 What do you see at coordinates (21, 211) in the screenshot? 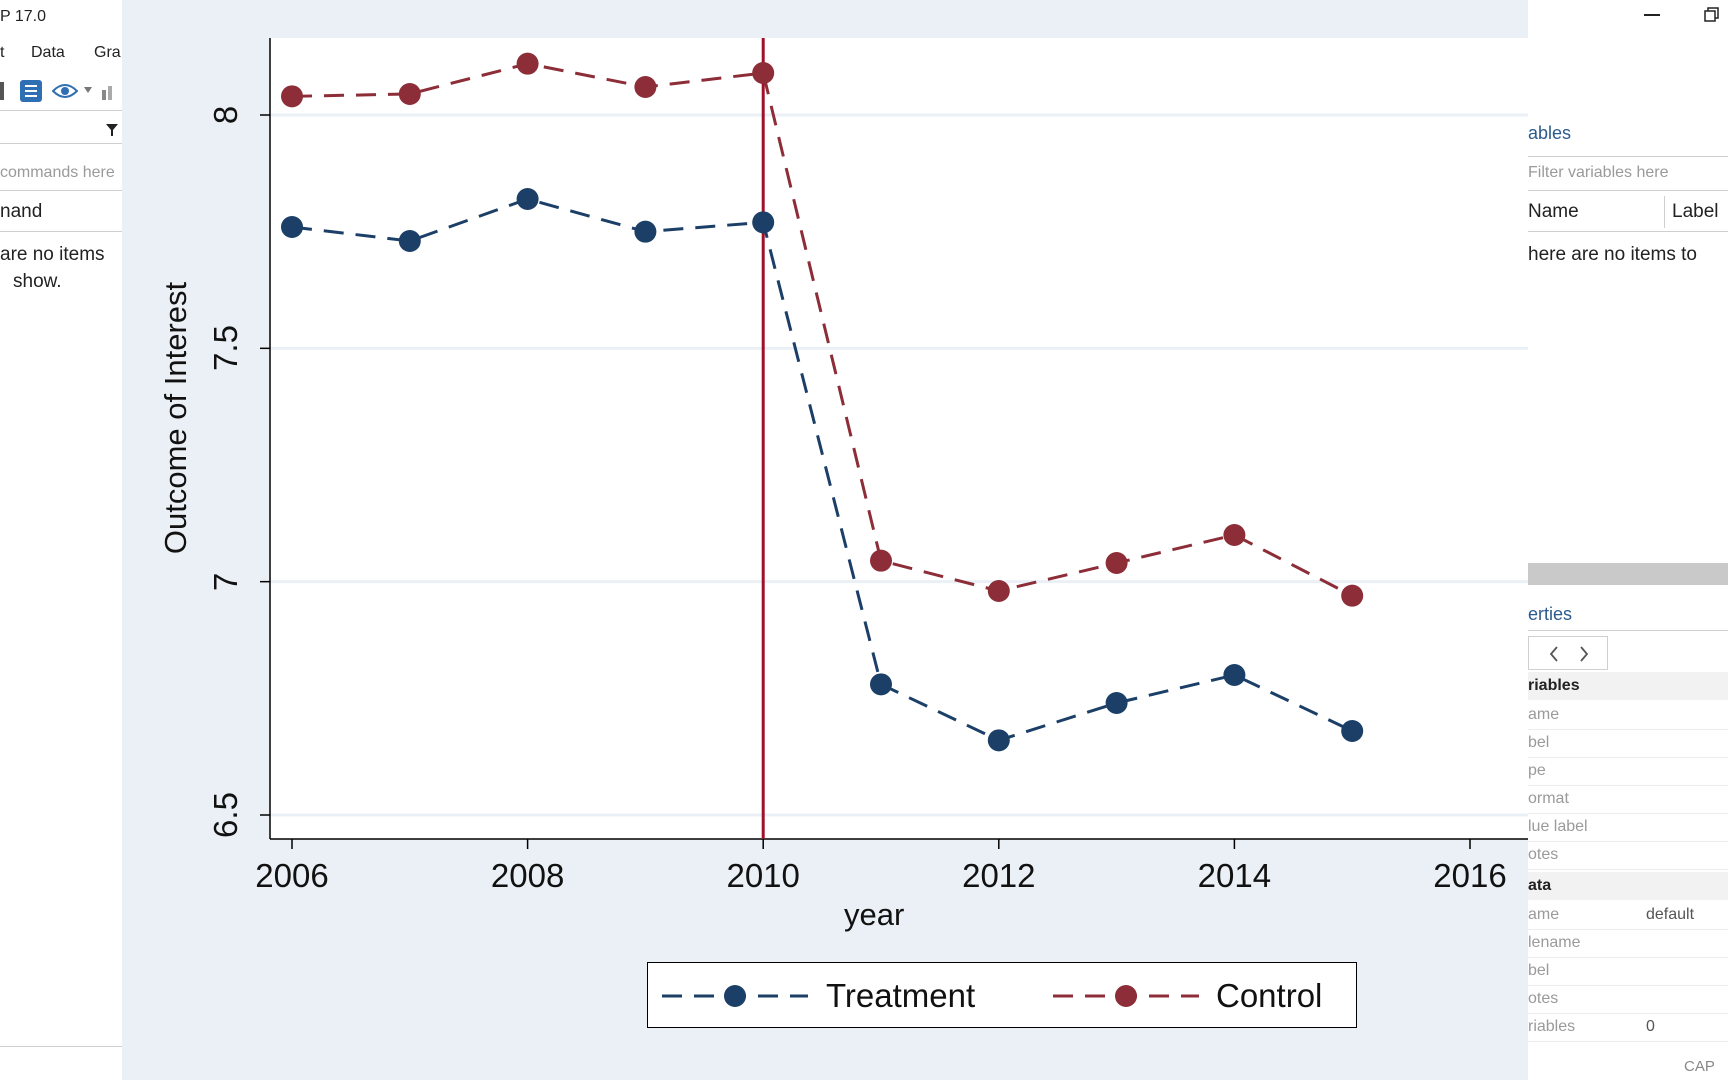
I see `command-column-header: nand` at bounding box center [21, 211].